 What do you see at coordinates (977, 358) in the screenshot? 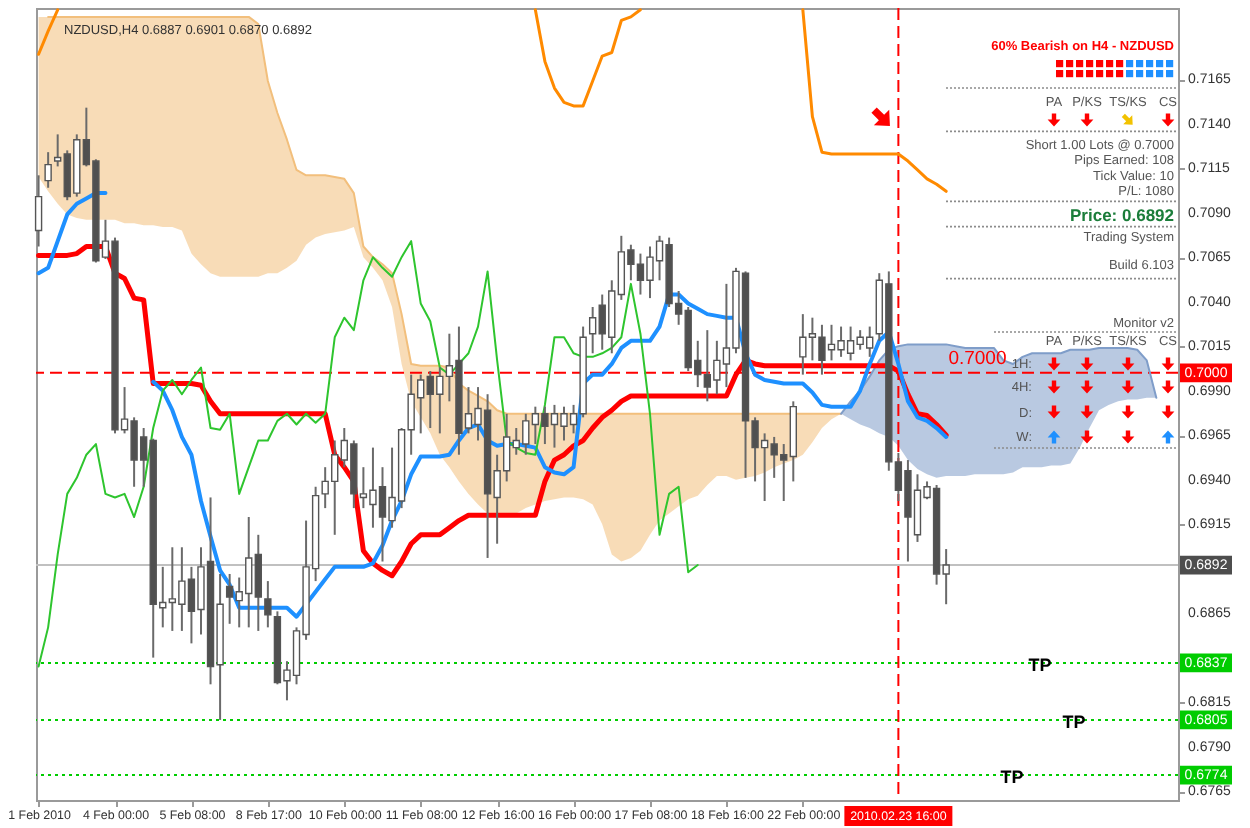
I see `ref-line-label: 0.7000` at bounding box center [977, 358].